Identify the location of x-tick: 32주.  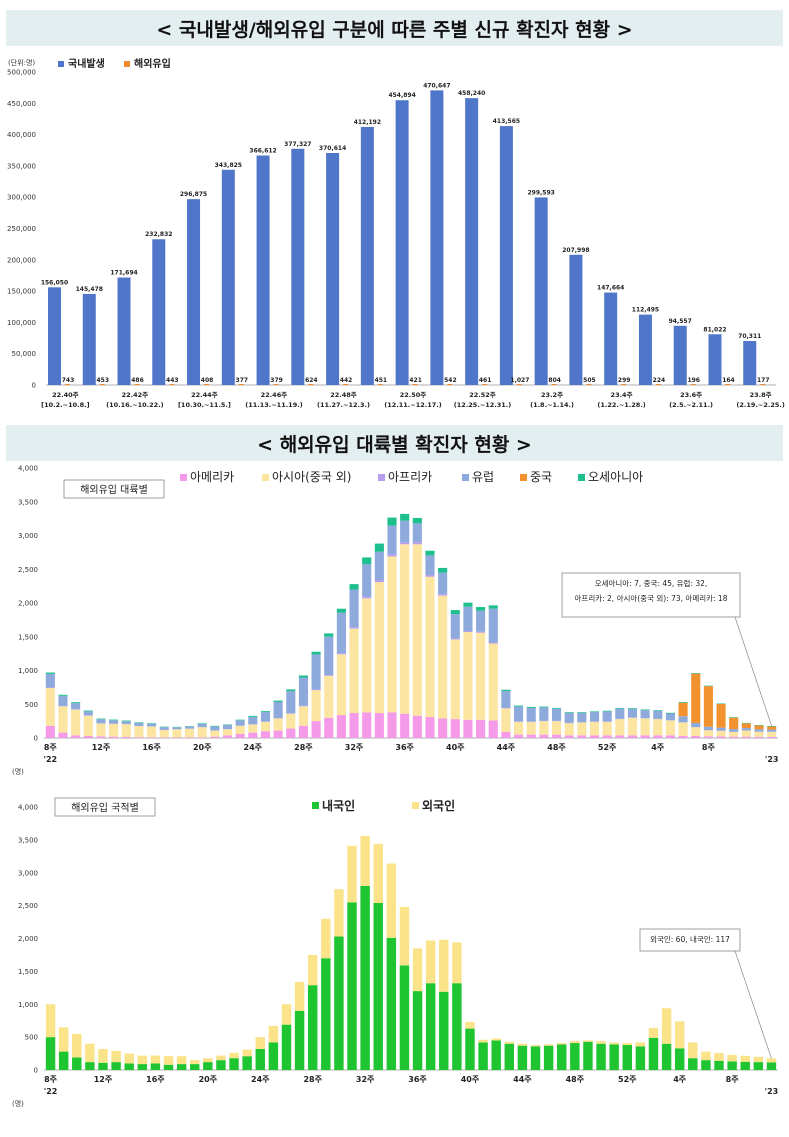
(354, 747).